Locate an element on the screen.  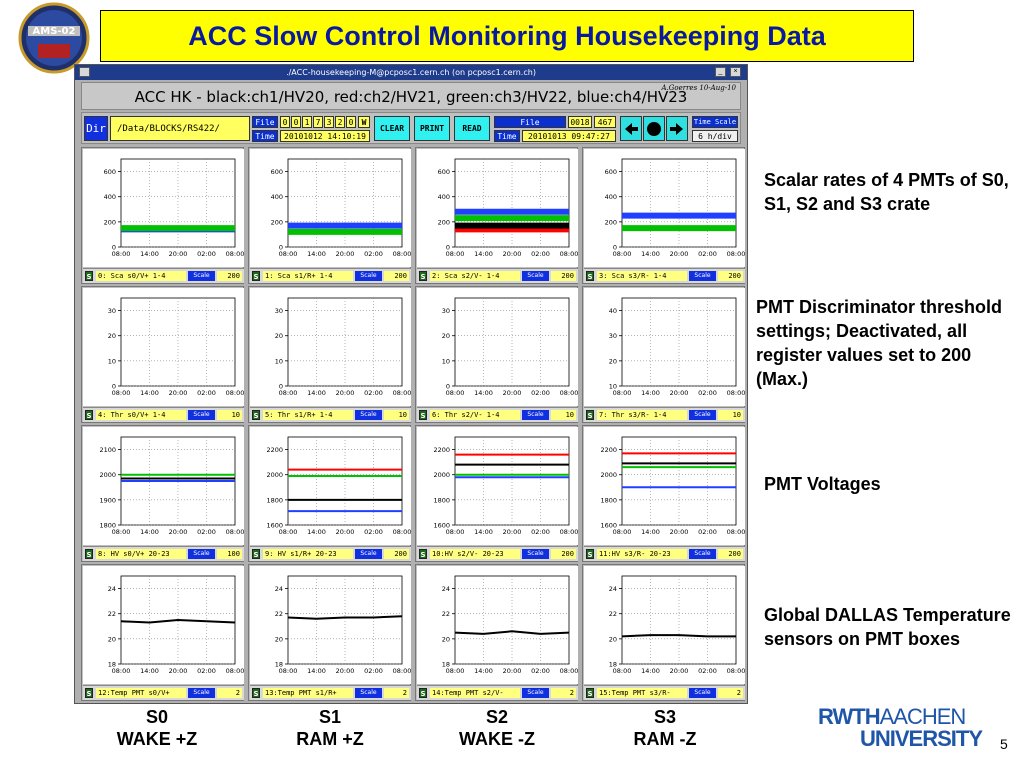
close-icon: × is located at coordinates (735, 72).